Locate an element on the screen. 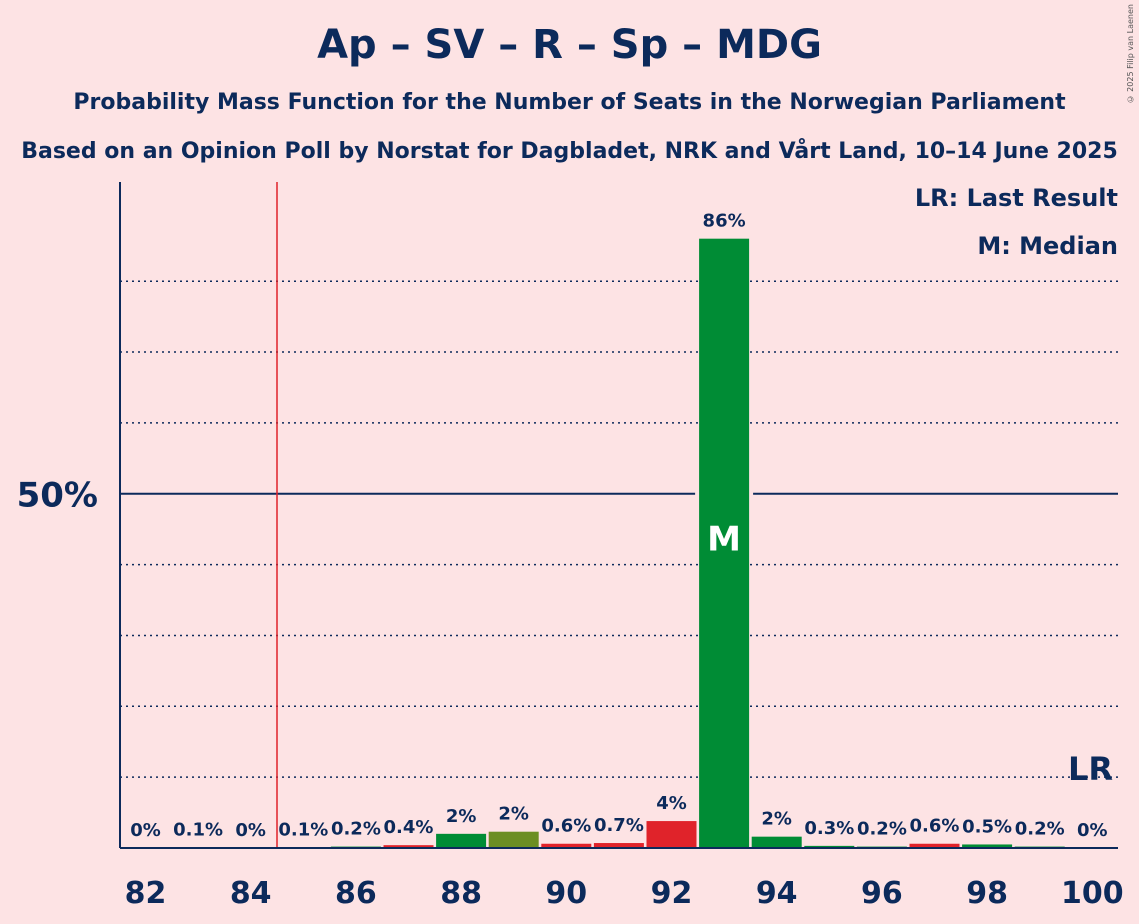 Image resolution: width=1139 pixels, height=924 pixels. value-label-100: 0% is located at coordinates (1092, 830).